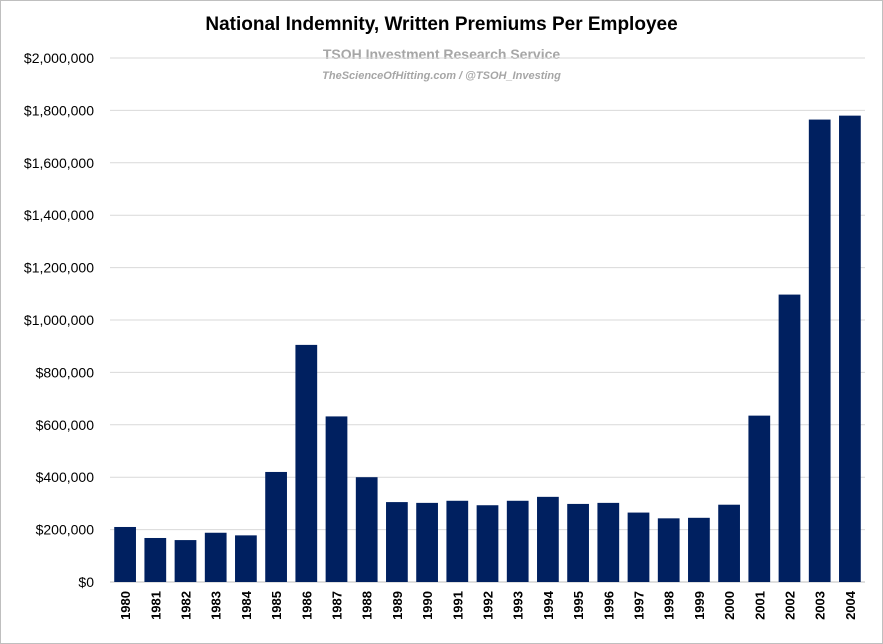 Image resolution: width=883 pixels, height=644 pixels. Describe the element at coordinates (638, 547) in the screenshot. I see `bar-1997` at that location.